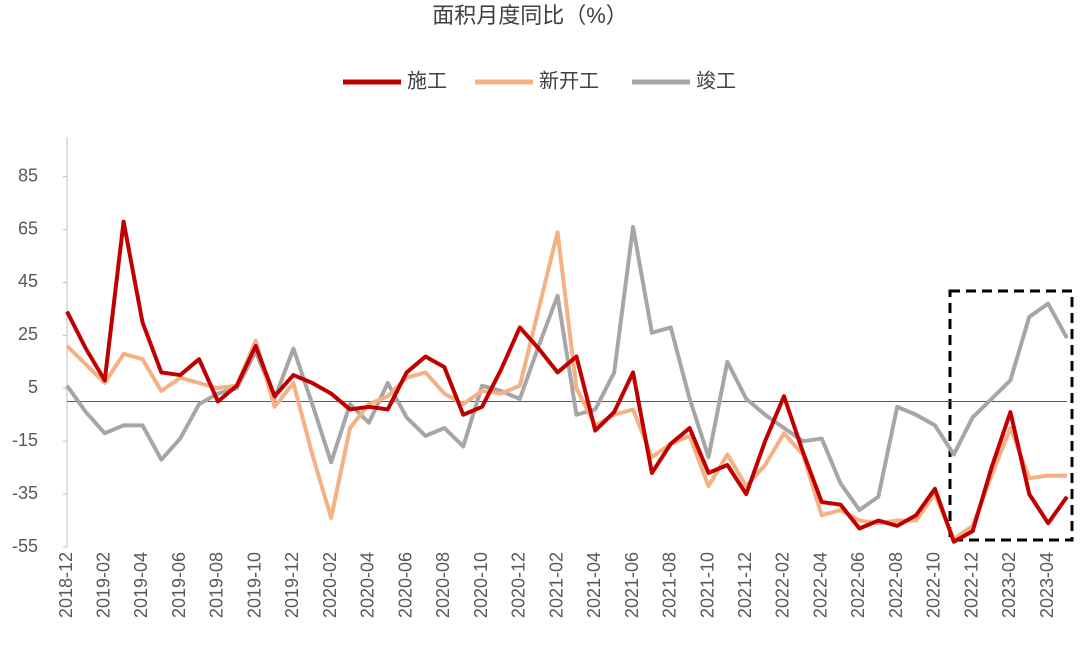  Describe the element at coordinates (25, 546) in the screenshot. I see `y-tick-label: -55` at that location.